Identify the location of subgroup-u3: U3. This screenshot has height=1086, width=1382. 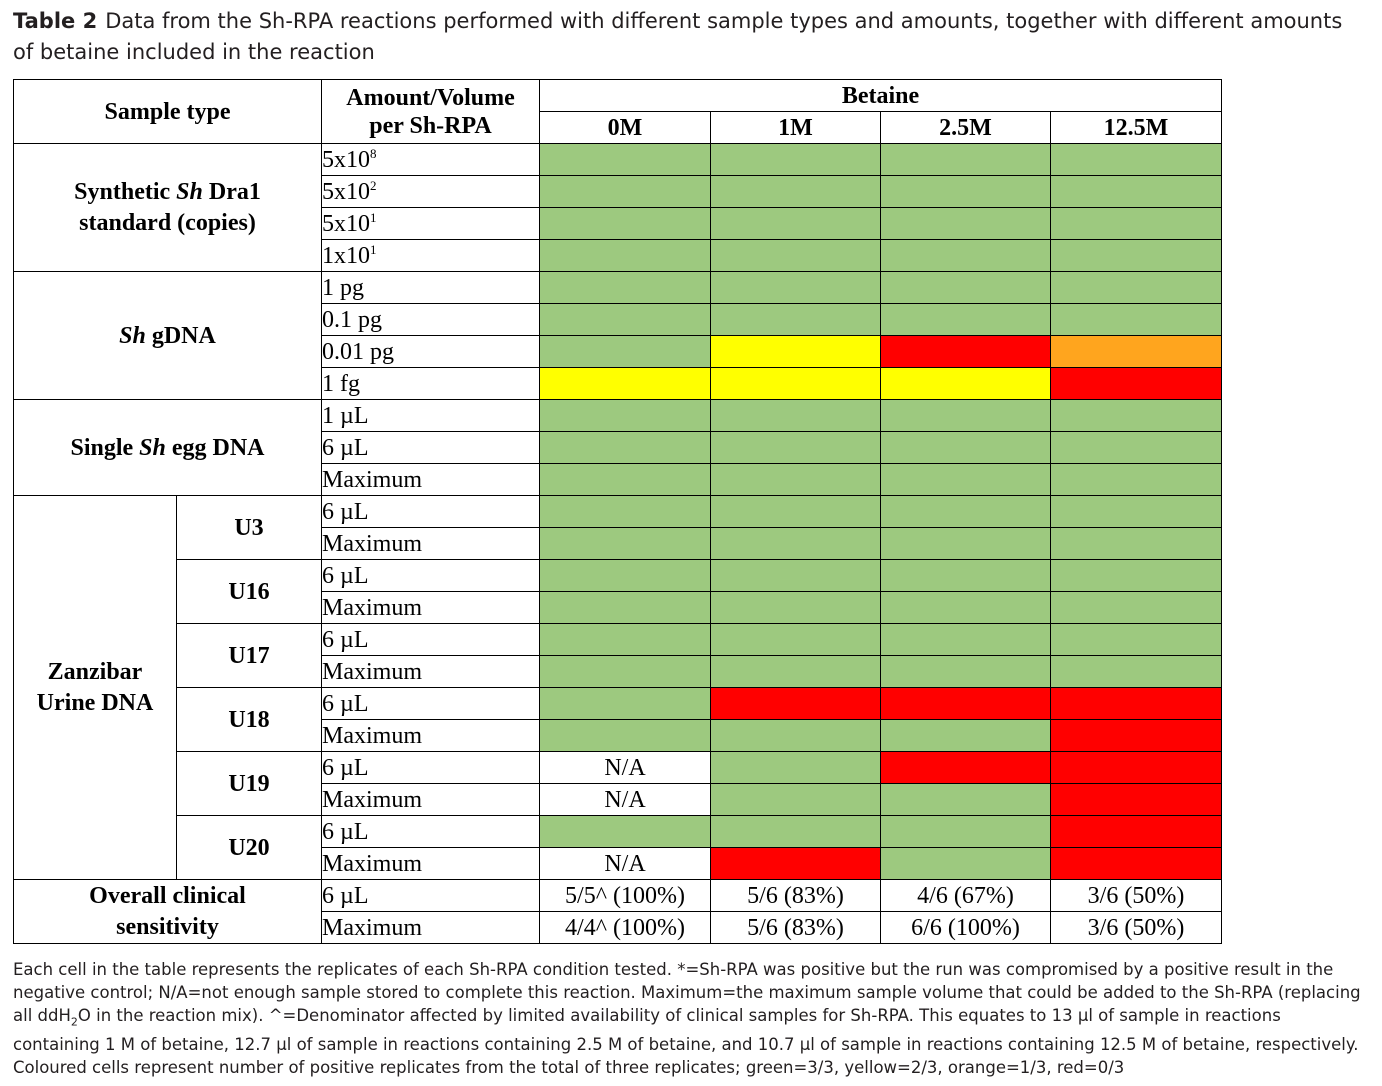
(249, 527).